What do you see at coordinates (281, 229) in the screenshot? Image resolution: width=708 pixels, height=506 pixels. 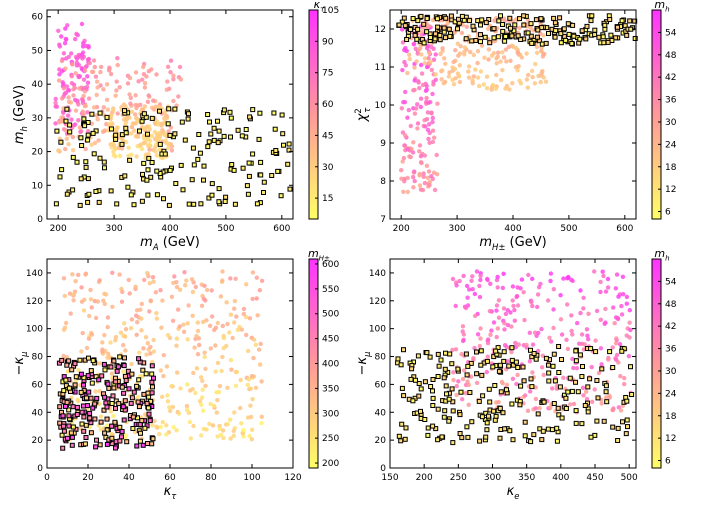 I see `x-tick-label: 600` at bounding box center [281, 229].